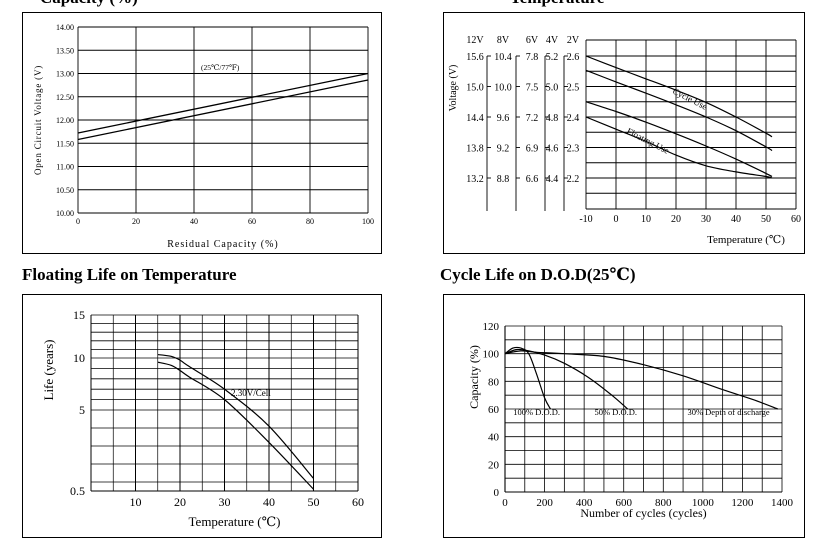 The image size is (828, 555). I want to click on y-tick-label: 80, so click(494, 382).